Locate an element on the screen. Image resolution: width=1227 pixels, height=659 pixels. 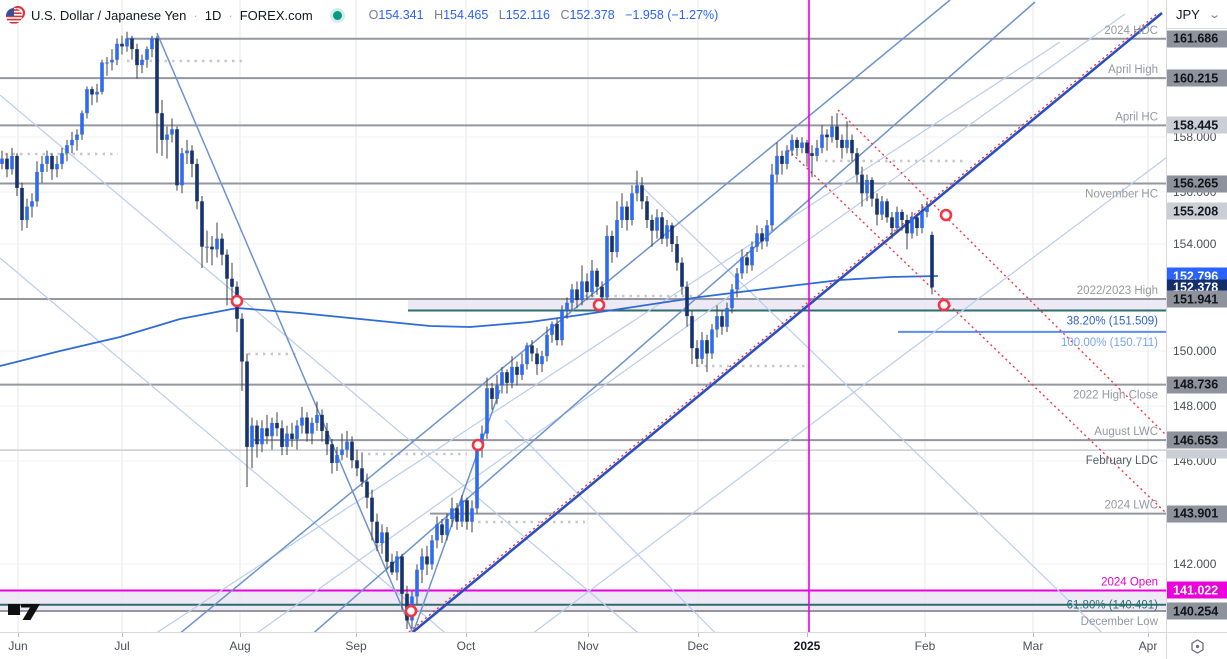
symbol-title: U.S. Dollar / Japanese Yen is located at coordinates (109, 15).